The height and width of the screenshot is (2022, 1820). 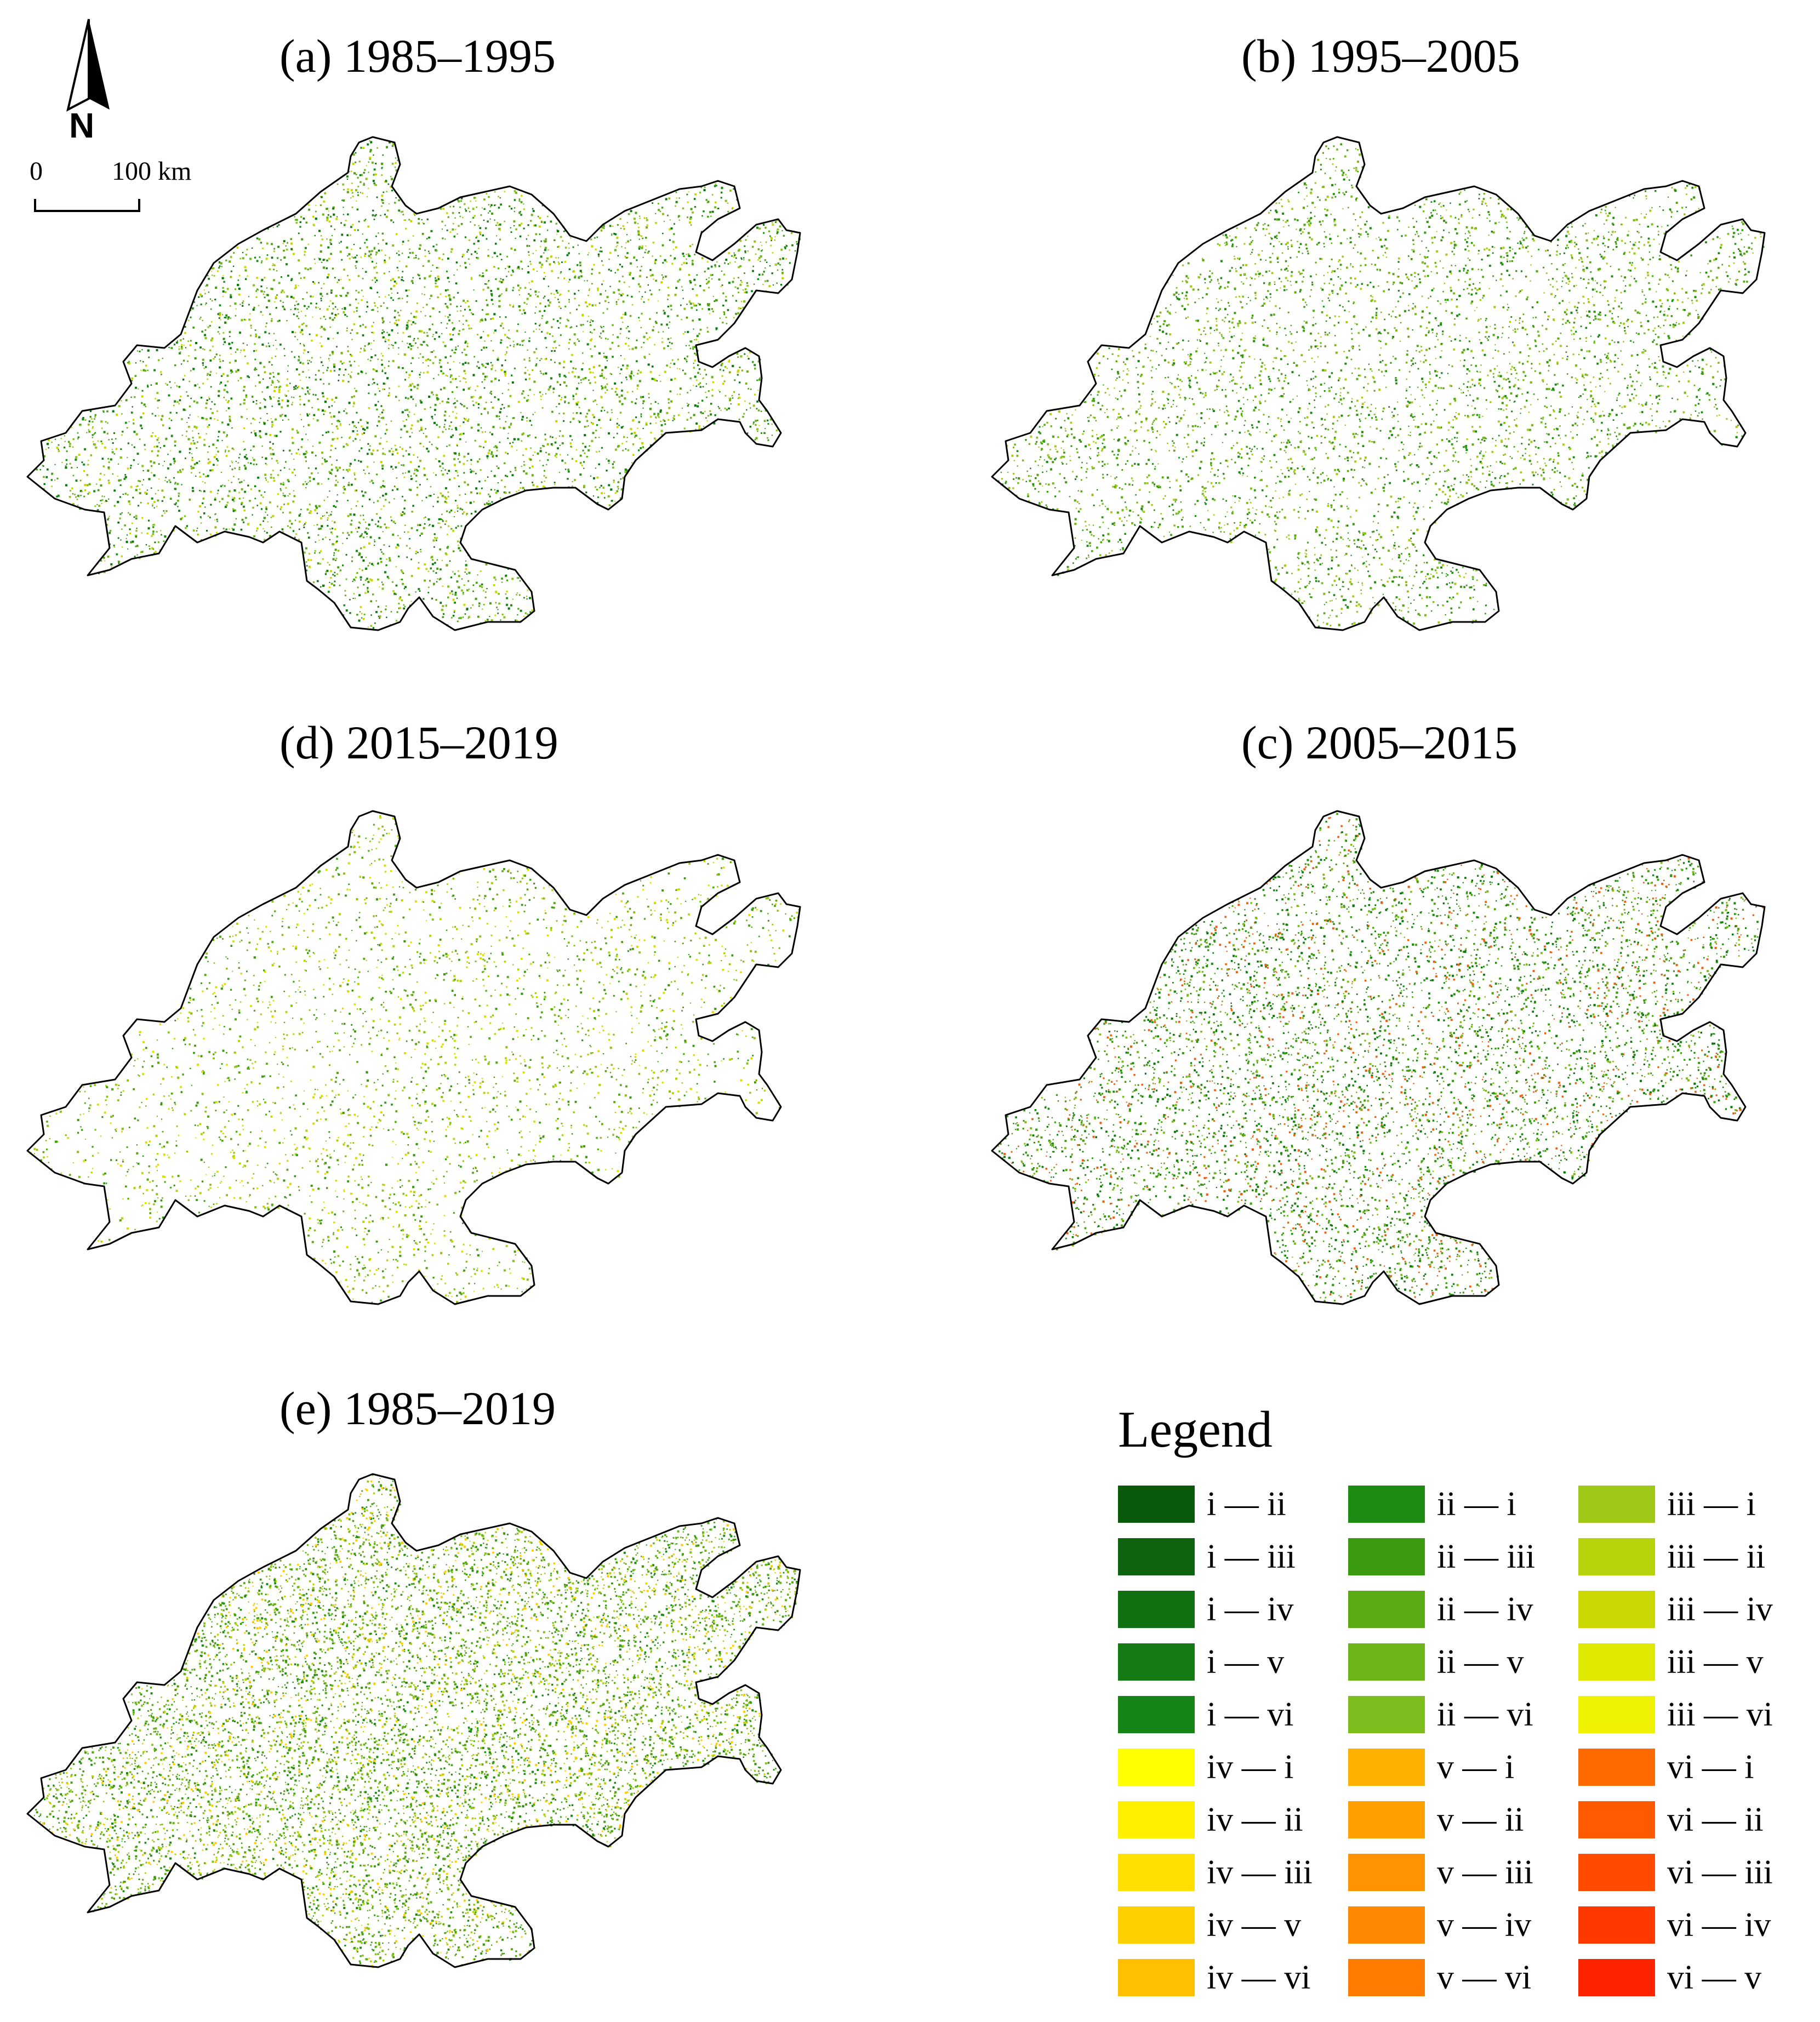 What do you see at coordinates (1476, 1504) in the screenshot?
I see `legend-label: ii — i` at bounding box center [1476, 1504].